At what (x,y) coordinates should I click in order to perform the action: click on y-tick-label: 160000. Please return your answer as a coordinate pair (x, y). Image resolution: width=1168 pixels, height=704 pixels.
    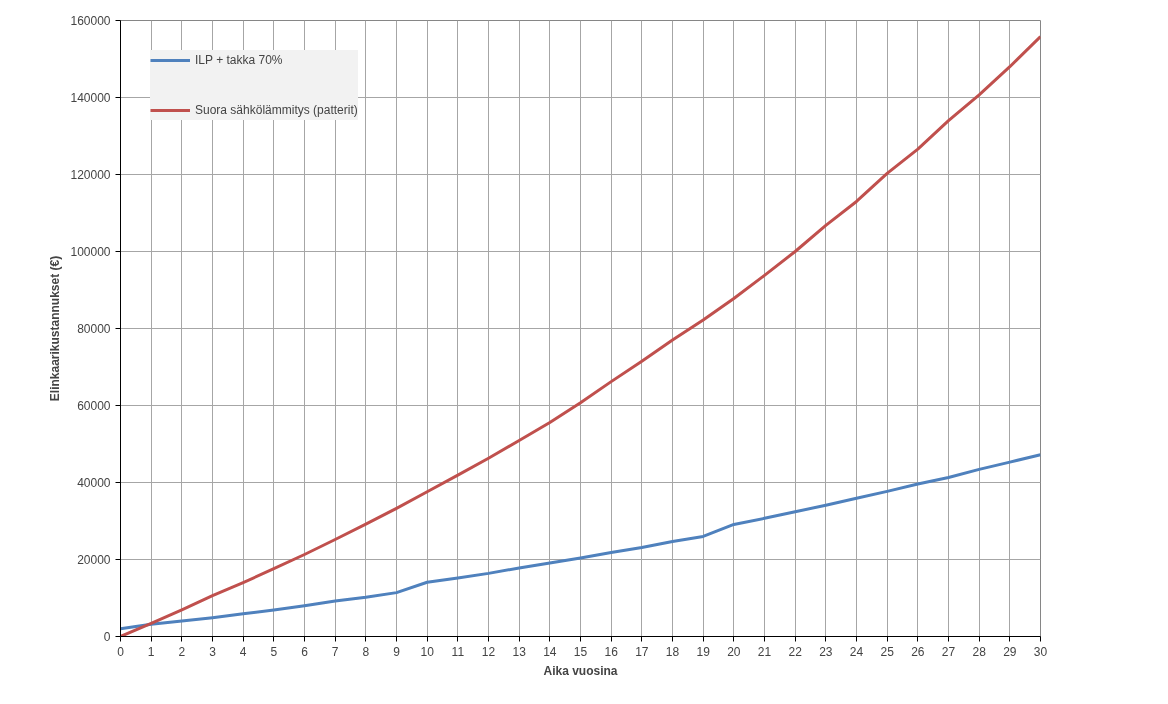
    Looking at the image, I should click on (90, 21).